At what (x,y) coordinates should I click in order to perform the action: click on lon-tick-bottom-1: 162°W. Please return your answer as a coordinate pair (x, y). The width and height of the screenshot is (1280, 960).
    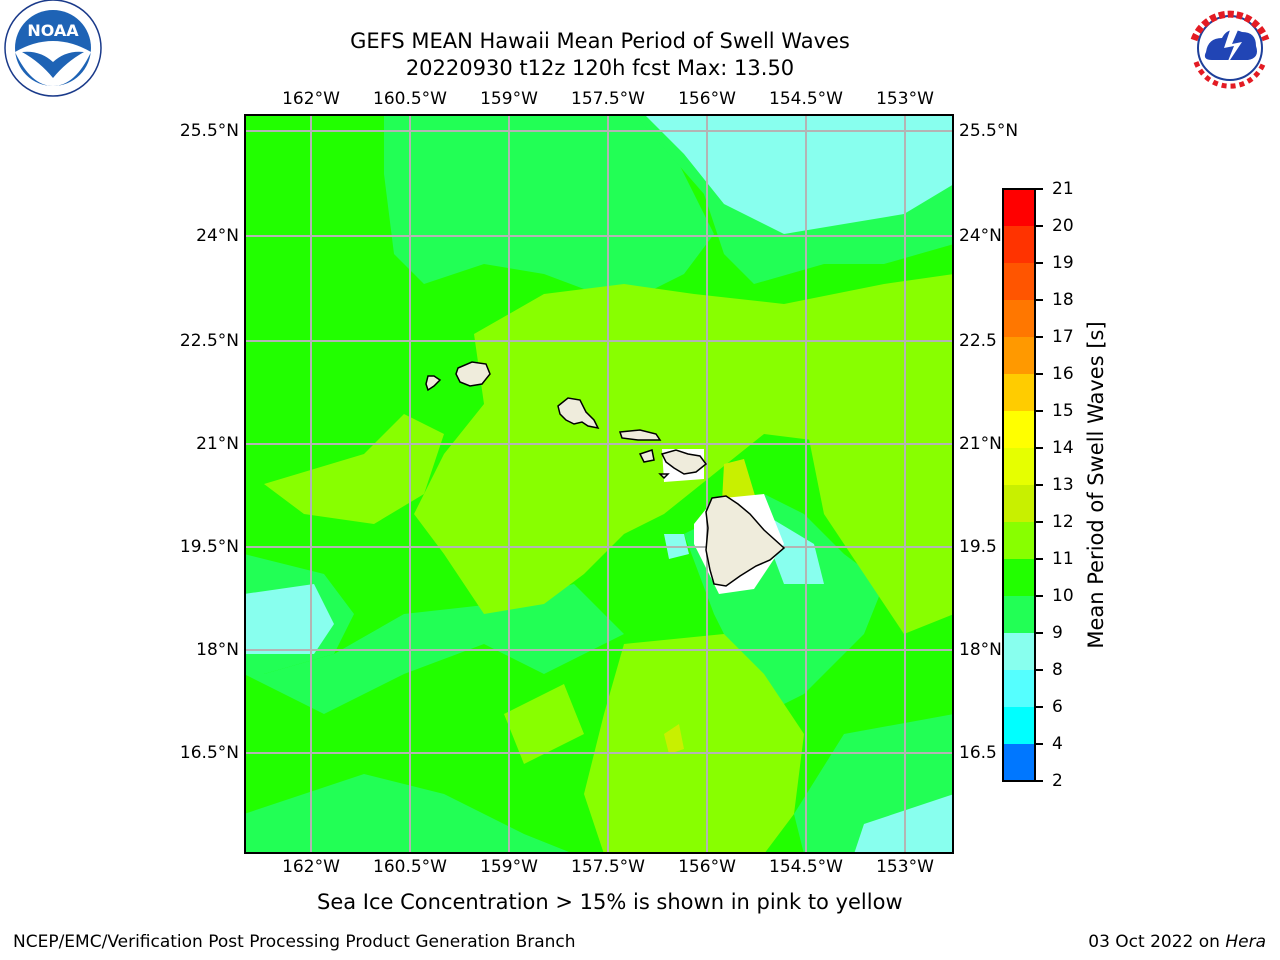
    Looking at the image, I should click on (311, 867).